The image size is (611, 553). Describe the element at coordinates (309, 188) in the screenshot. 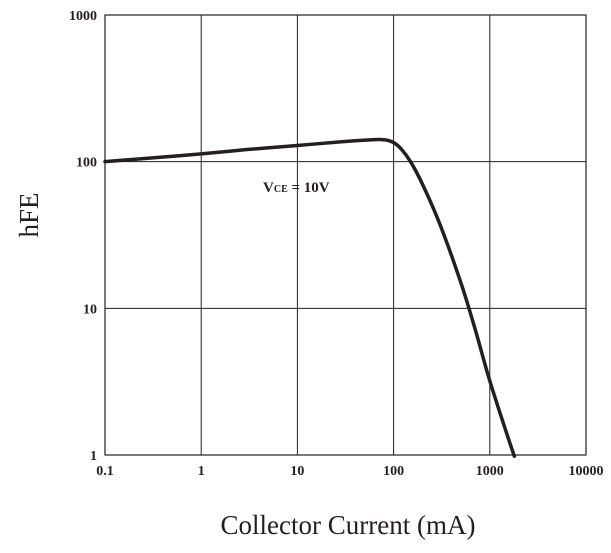

I see `annotation-rest: = 10V` at that location.